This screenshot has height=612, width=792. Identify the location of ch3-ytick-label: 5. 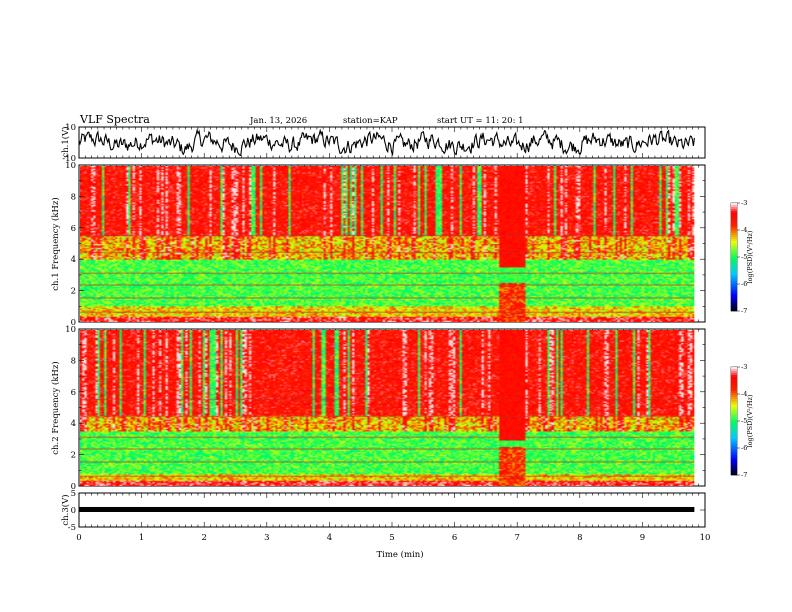
(73, 494).